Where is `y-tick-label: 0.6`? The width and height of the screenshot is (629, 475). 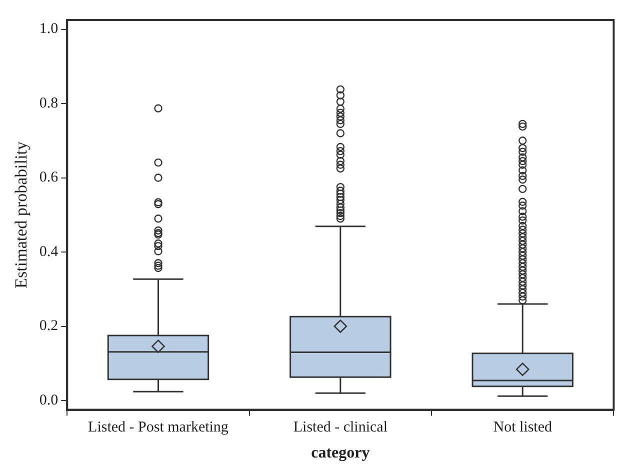
y-tick-label: 0.6 is located at coordinates (49, 178).